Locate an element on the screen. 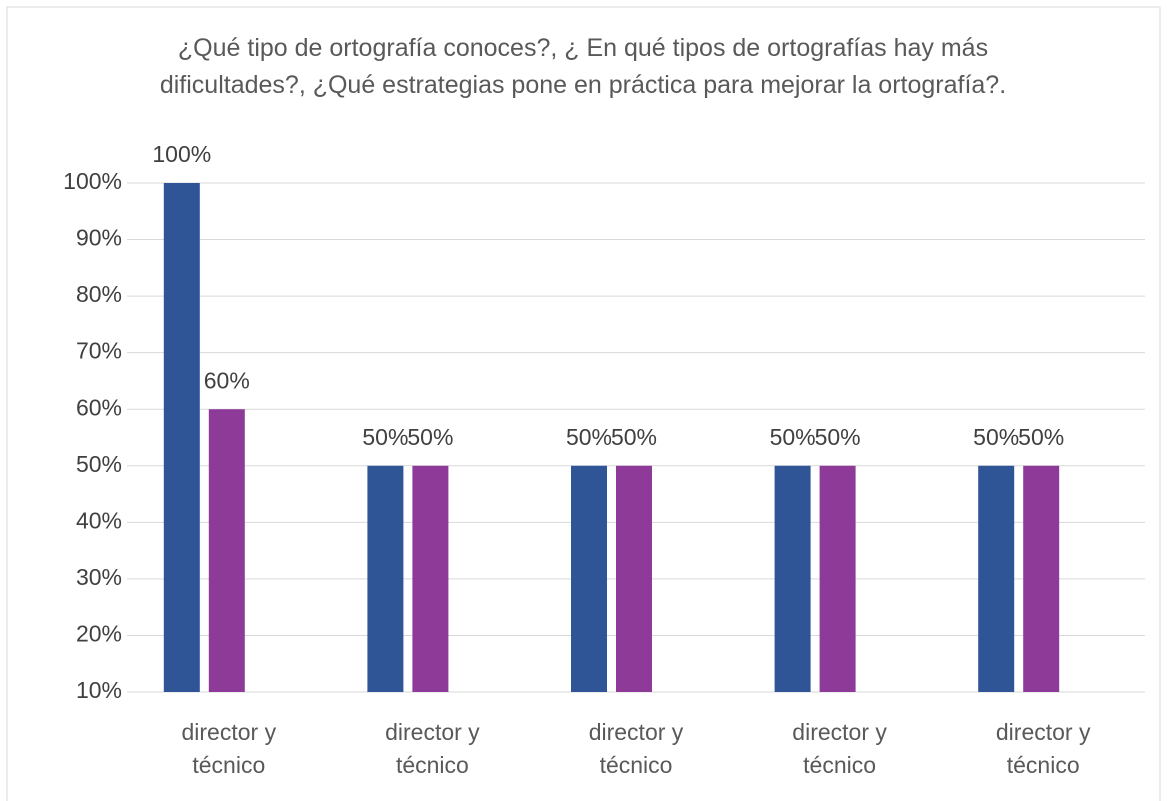 The width and height of the screenshot is (1167, 801). y-tick-label: 100% is located at coordinates (92, 181).